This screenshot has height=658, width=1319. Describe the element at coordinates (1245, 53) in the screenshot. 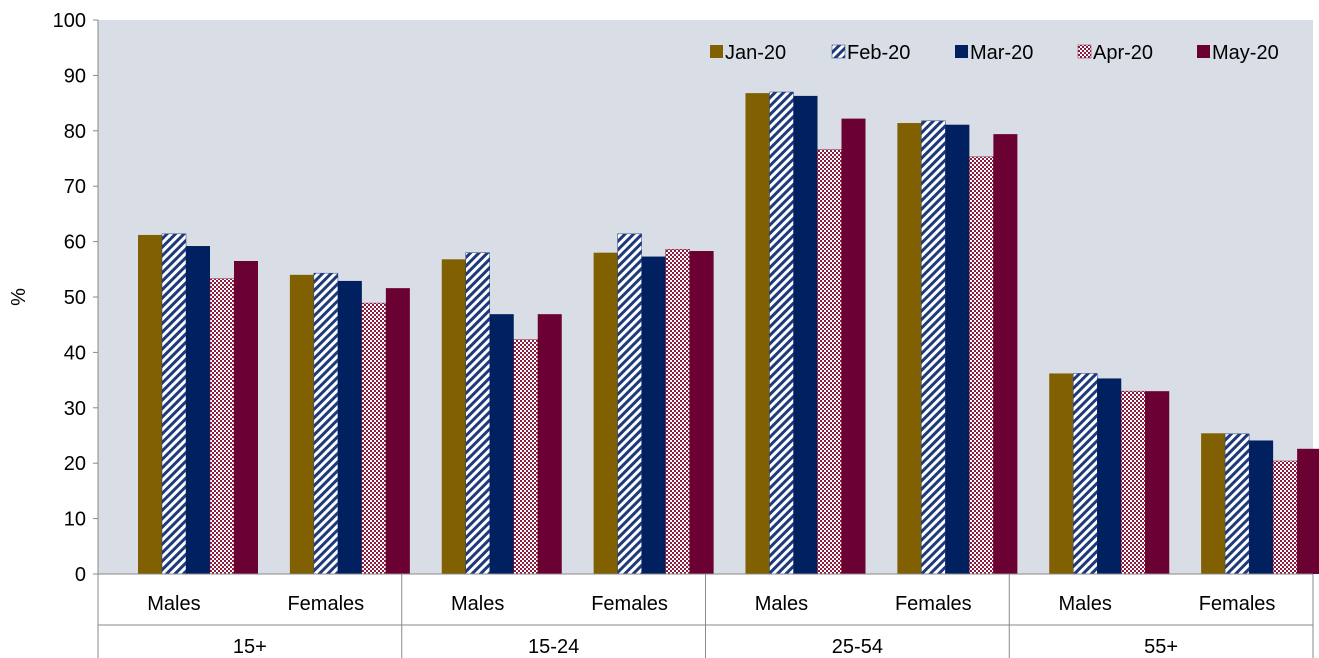

I see `legend-label: May-20` at that location.